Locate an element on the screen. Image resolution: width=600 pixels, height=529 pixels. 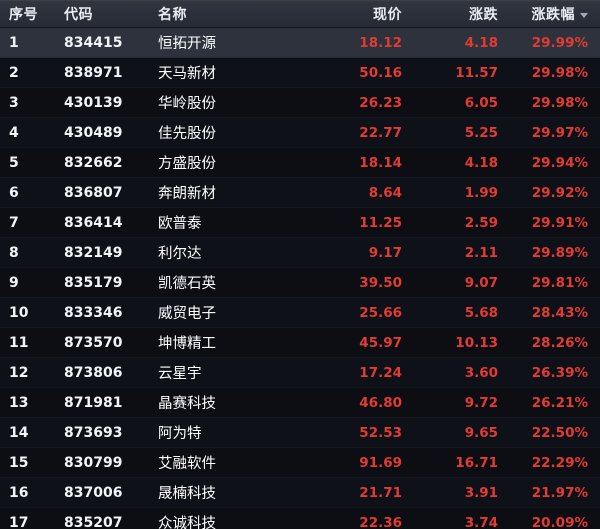
table-row: 17 835207 众诚科技 22.36 3.74 20.09% is located at coordinates (300, 518).